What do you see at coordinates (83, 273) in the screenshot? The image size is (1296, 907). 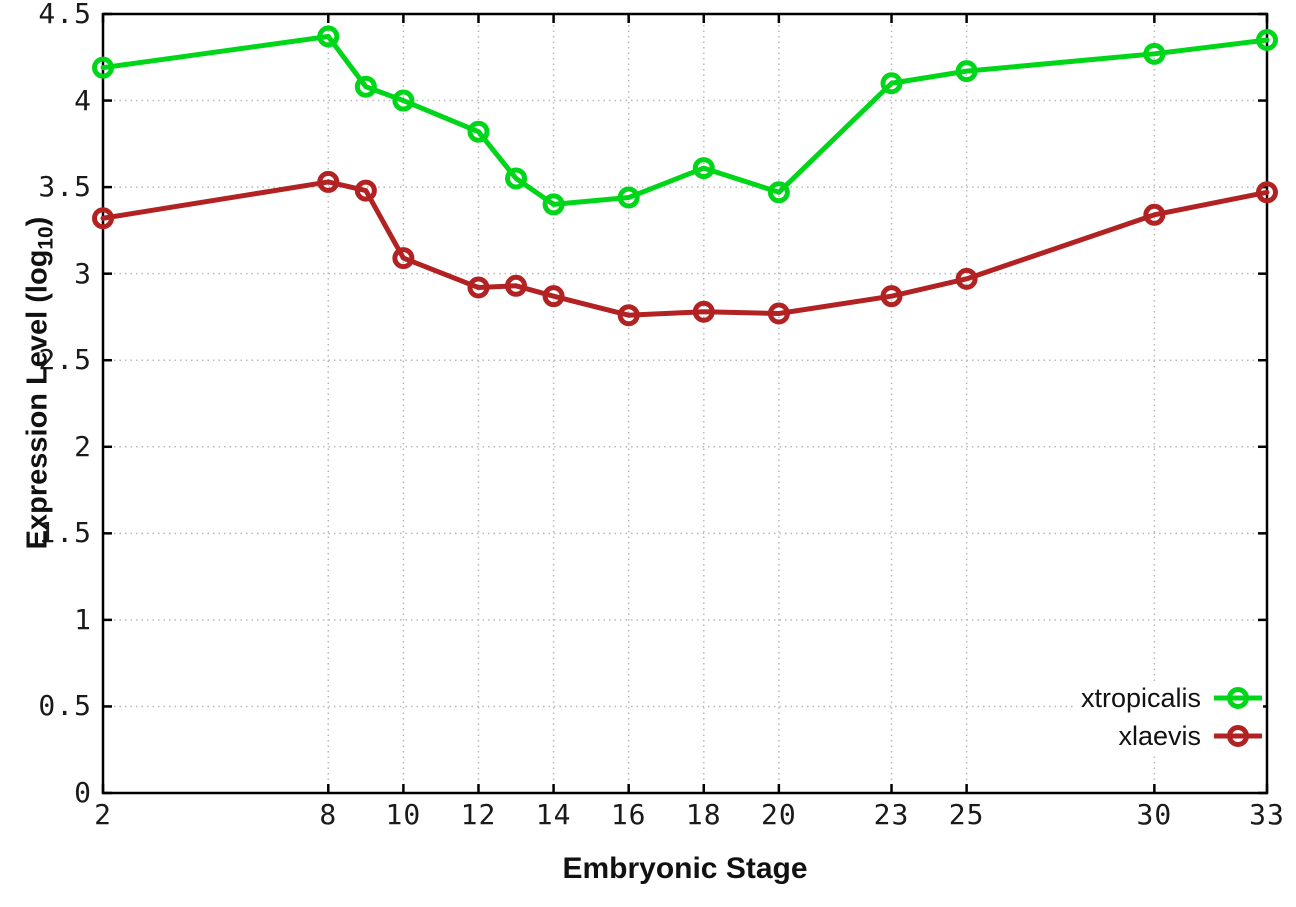 I see `y-tick-label: 3` at bounding box center [83, 273].